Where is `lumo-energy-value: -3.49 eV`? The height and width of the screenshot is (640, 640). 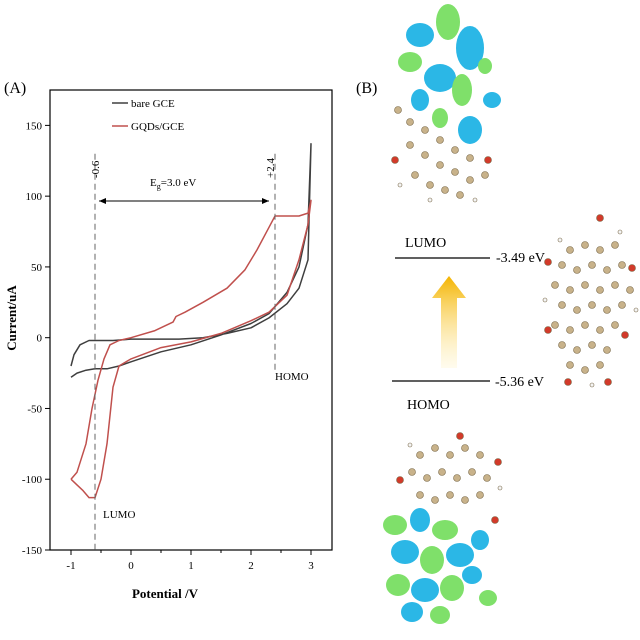
lumo-energy-value: -3.49 eV is located at coordinates (520, 258).